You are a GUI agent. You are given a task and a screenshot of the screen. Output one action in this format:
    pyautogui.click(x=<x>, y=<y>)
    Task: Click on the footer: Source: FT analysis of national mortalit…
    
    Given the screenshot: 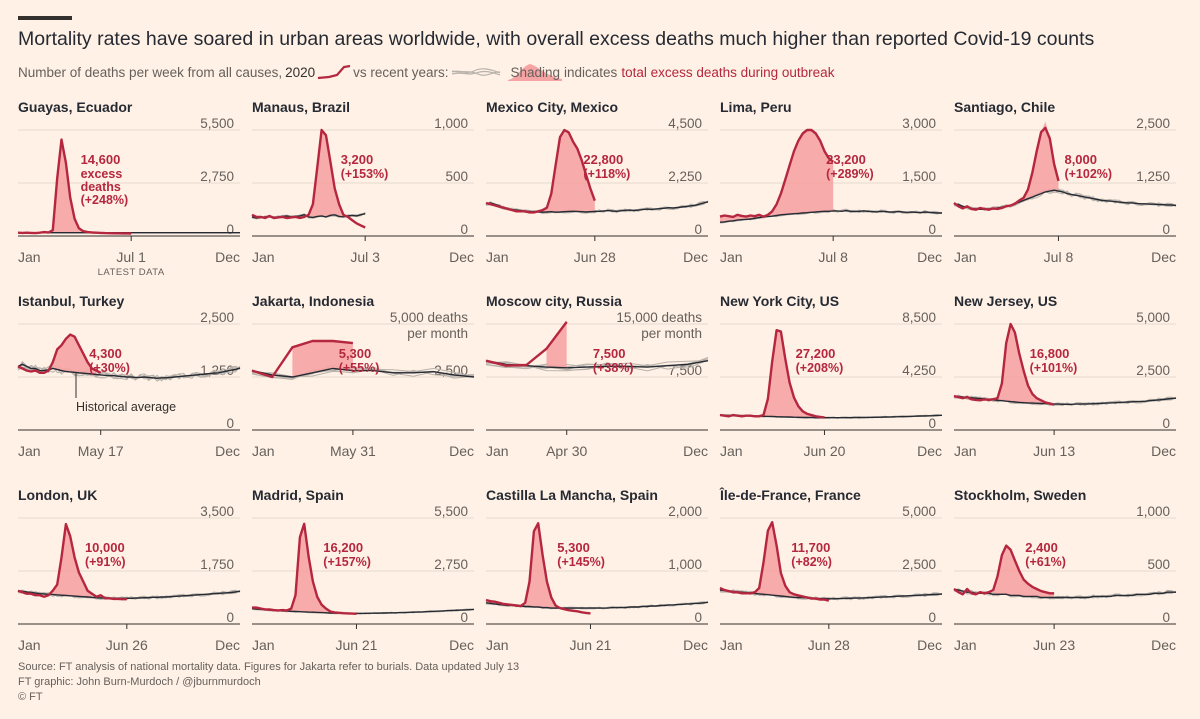 What is the action you would take?
    pyautogui.click(x=268, y=682)
    